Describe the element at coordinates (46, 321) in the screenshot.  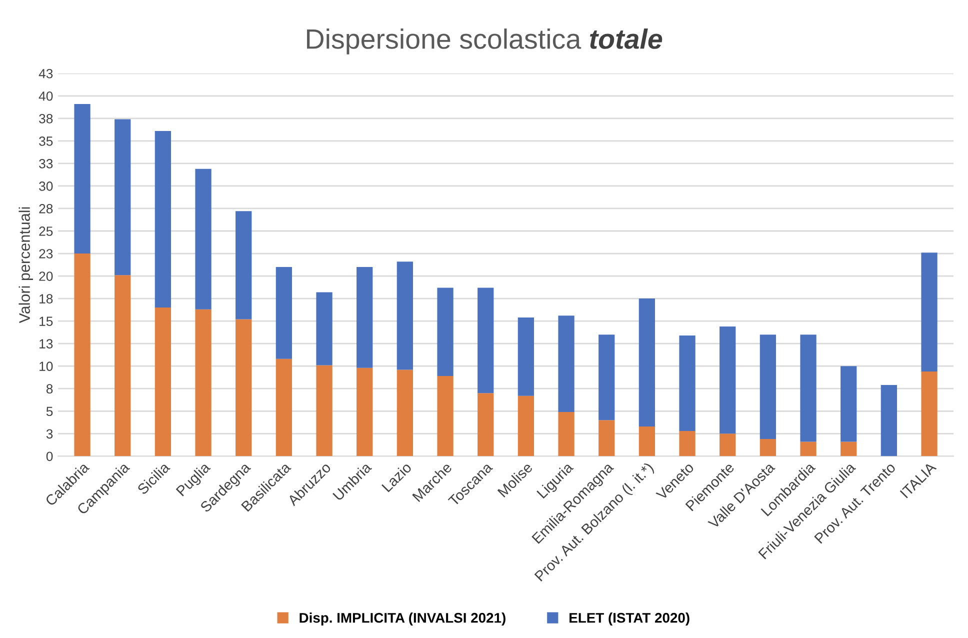
I see `y-tick-label: 15` at that location.